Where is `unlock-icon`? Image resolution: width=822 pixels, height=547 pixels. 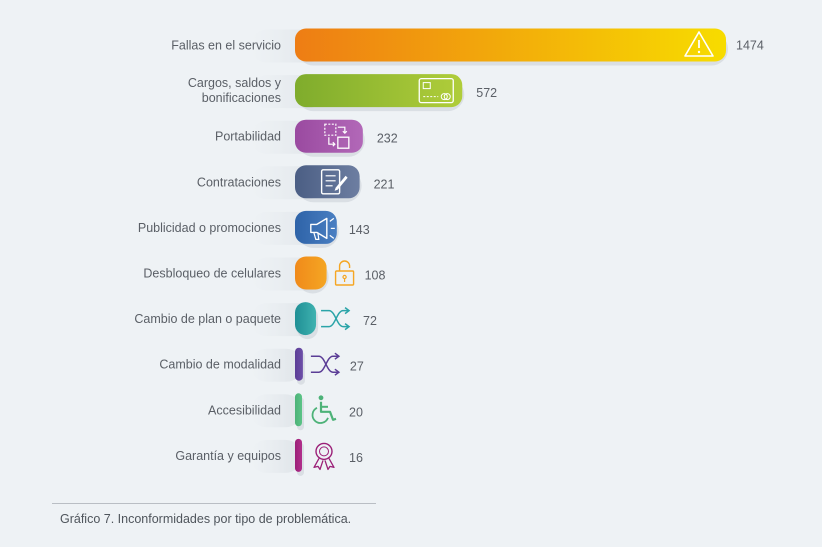
unlock-icon is located at coordinates (344, 273).